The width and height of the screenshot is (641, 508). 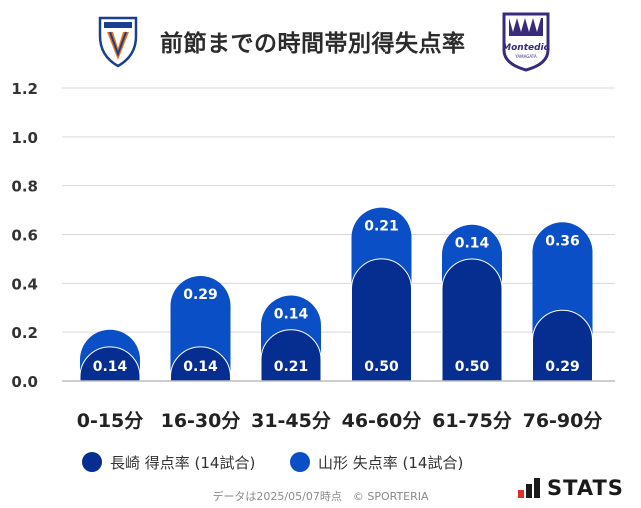 I want to click on bar-label-away: 0.21, so click(x=381, y=227).